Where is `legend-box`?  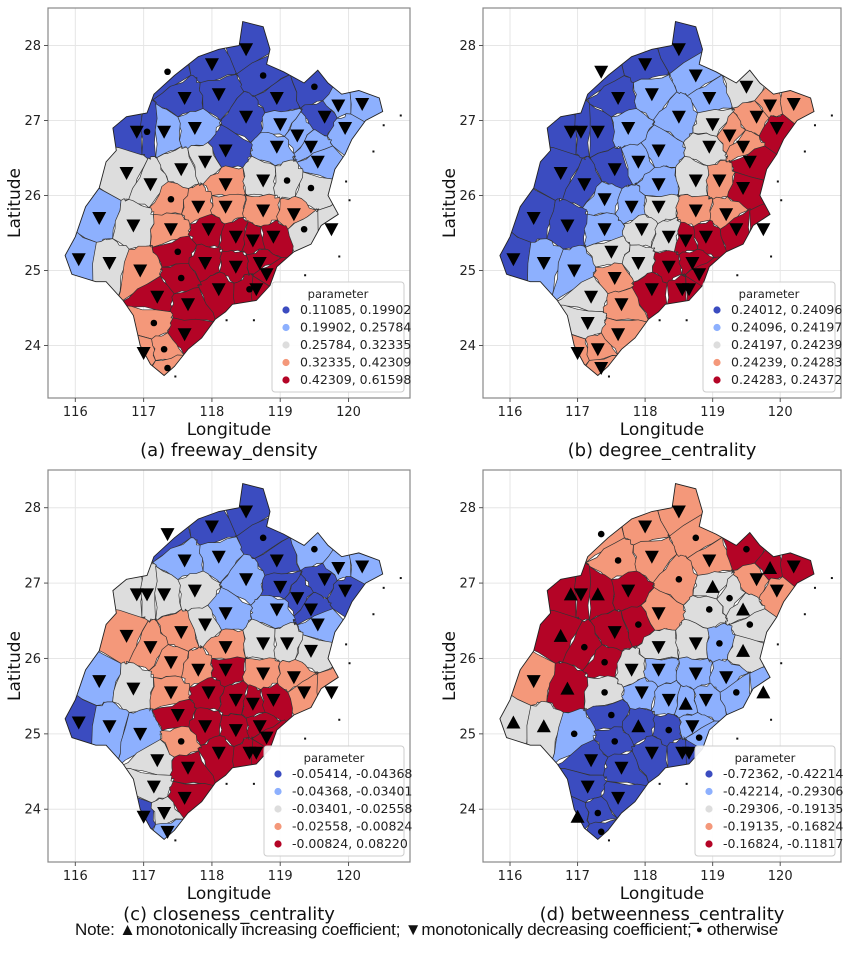 legend-box is located at coordinates (338, 337).